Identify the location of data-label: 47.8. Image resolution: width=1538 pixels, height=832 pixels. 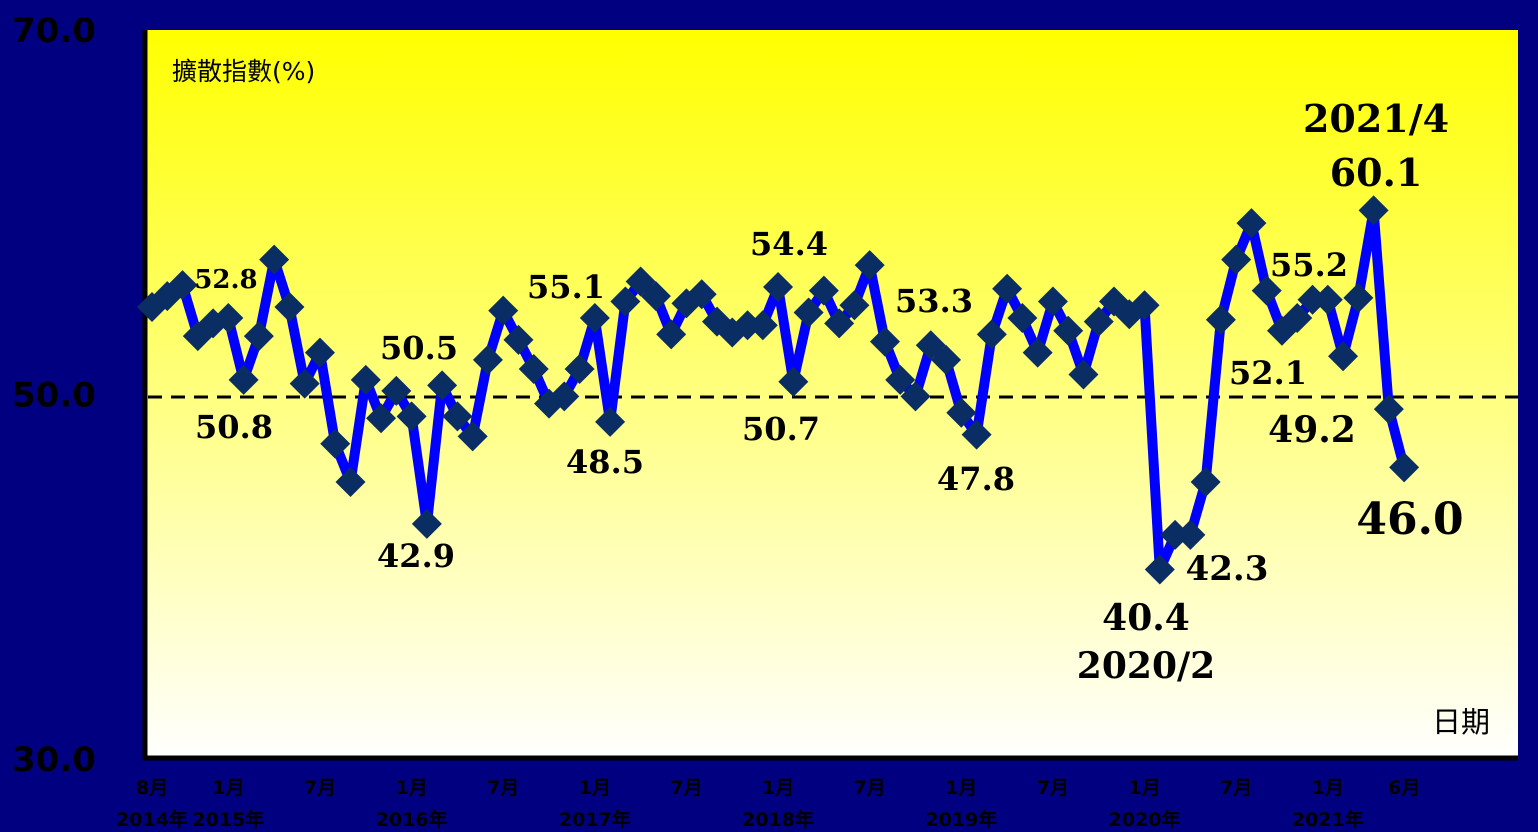
(976, 479).